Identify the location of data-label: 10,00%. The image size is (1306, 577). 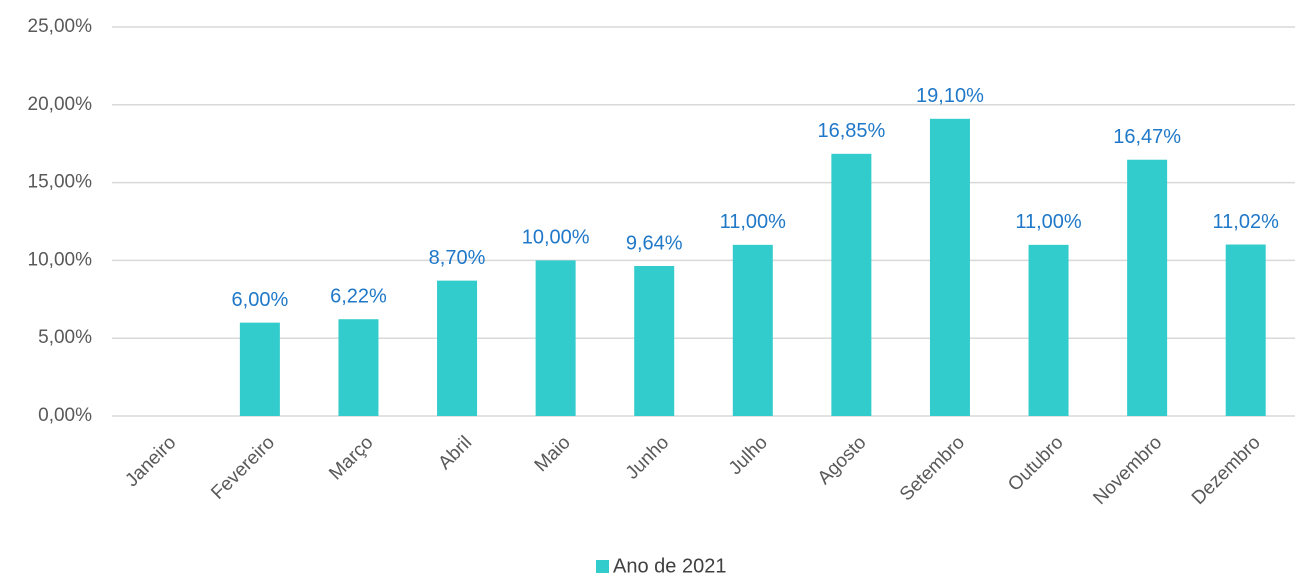
(556, 238).